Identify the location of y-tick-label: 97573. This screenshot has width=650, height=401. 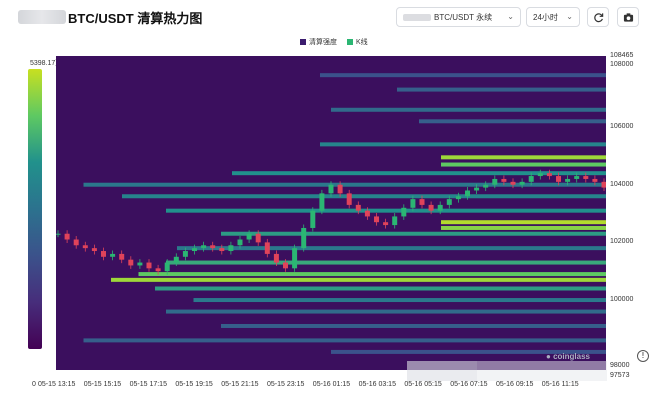
(620, 375).